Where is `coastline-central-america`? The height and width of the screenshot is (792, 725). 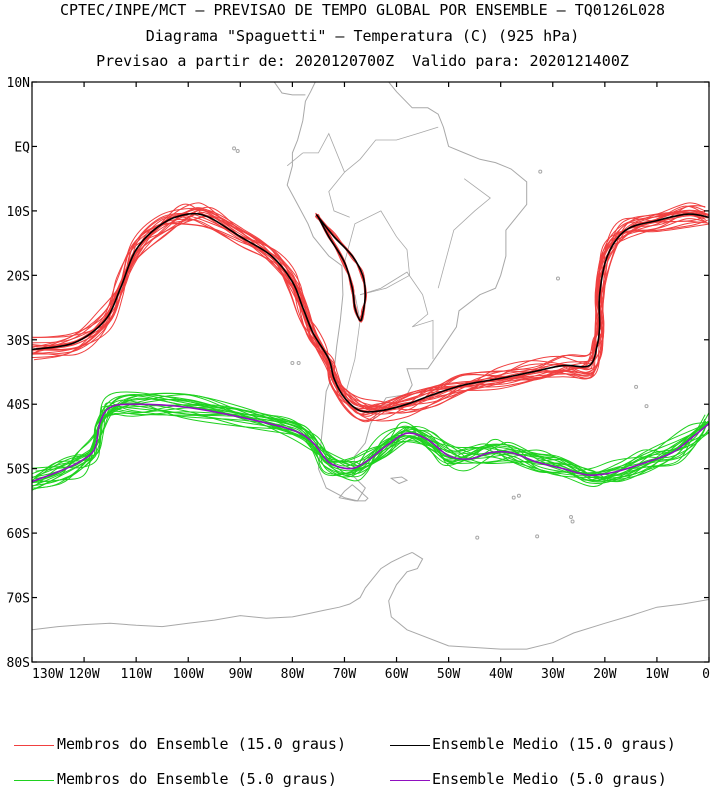 coastline-central-america is located at coordinates (289, 89).